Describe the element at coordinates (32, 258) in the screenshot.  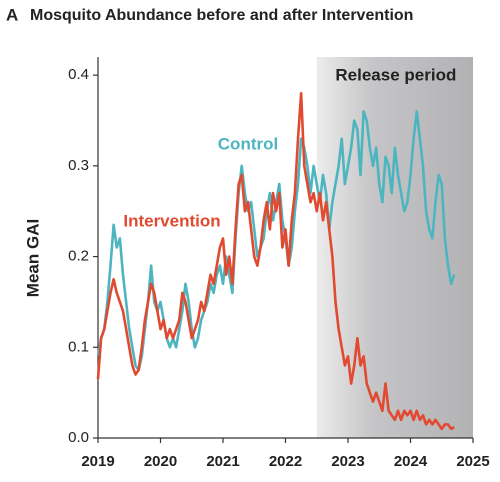
I see `y-axis-label: Mean GAI` at that location.